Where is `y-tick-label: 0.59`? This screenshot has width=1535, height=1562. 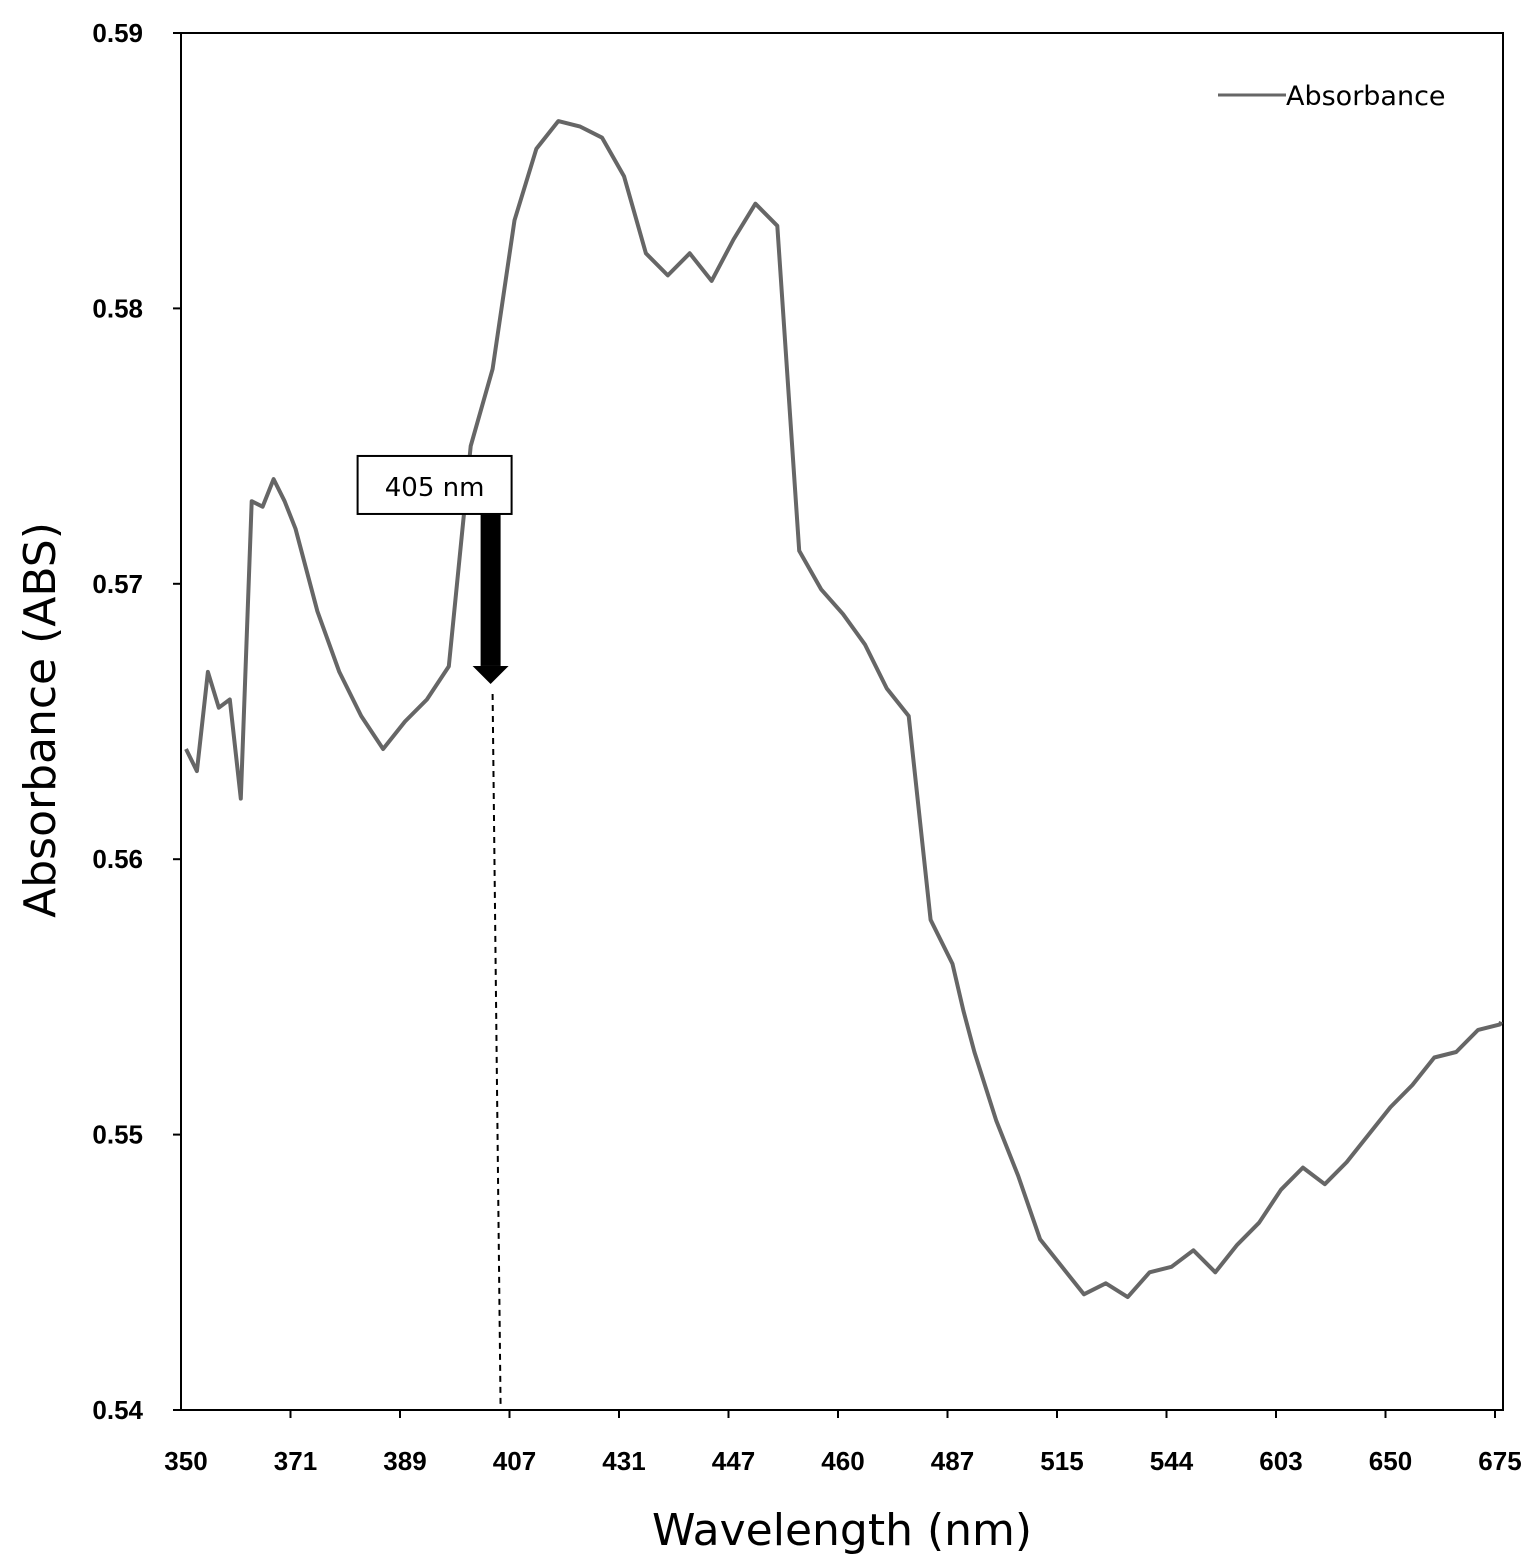 y-tick-label: 0.59 is located at coordinates (117, 33).